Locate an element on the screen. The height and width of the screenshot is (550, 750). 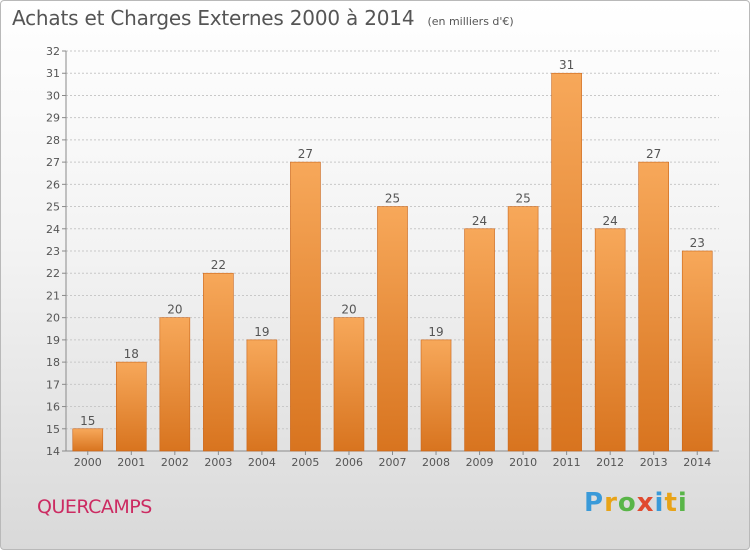
x-tick-label-2011: 2011 is located at coordinates (567, 462).